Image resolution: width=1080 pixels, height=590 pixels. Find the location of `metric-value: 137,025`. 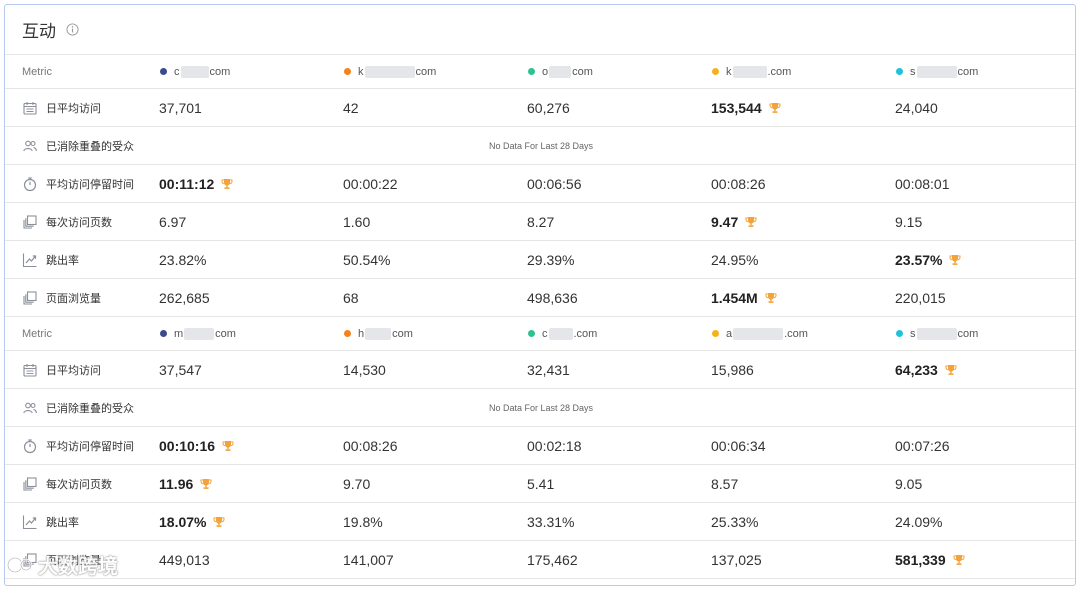

metric-value: 137,025 is located at coordinates (736, 559).